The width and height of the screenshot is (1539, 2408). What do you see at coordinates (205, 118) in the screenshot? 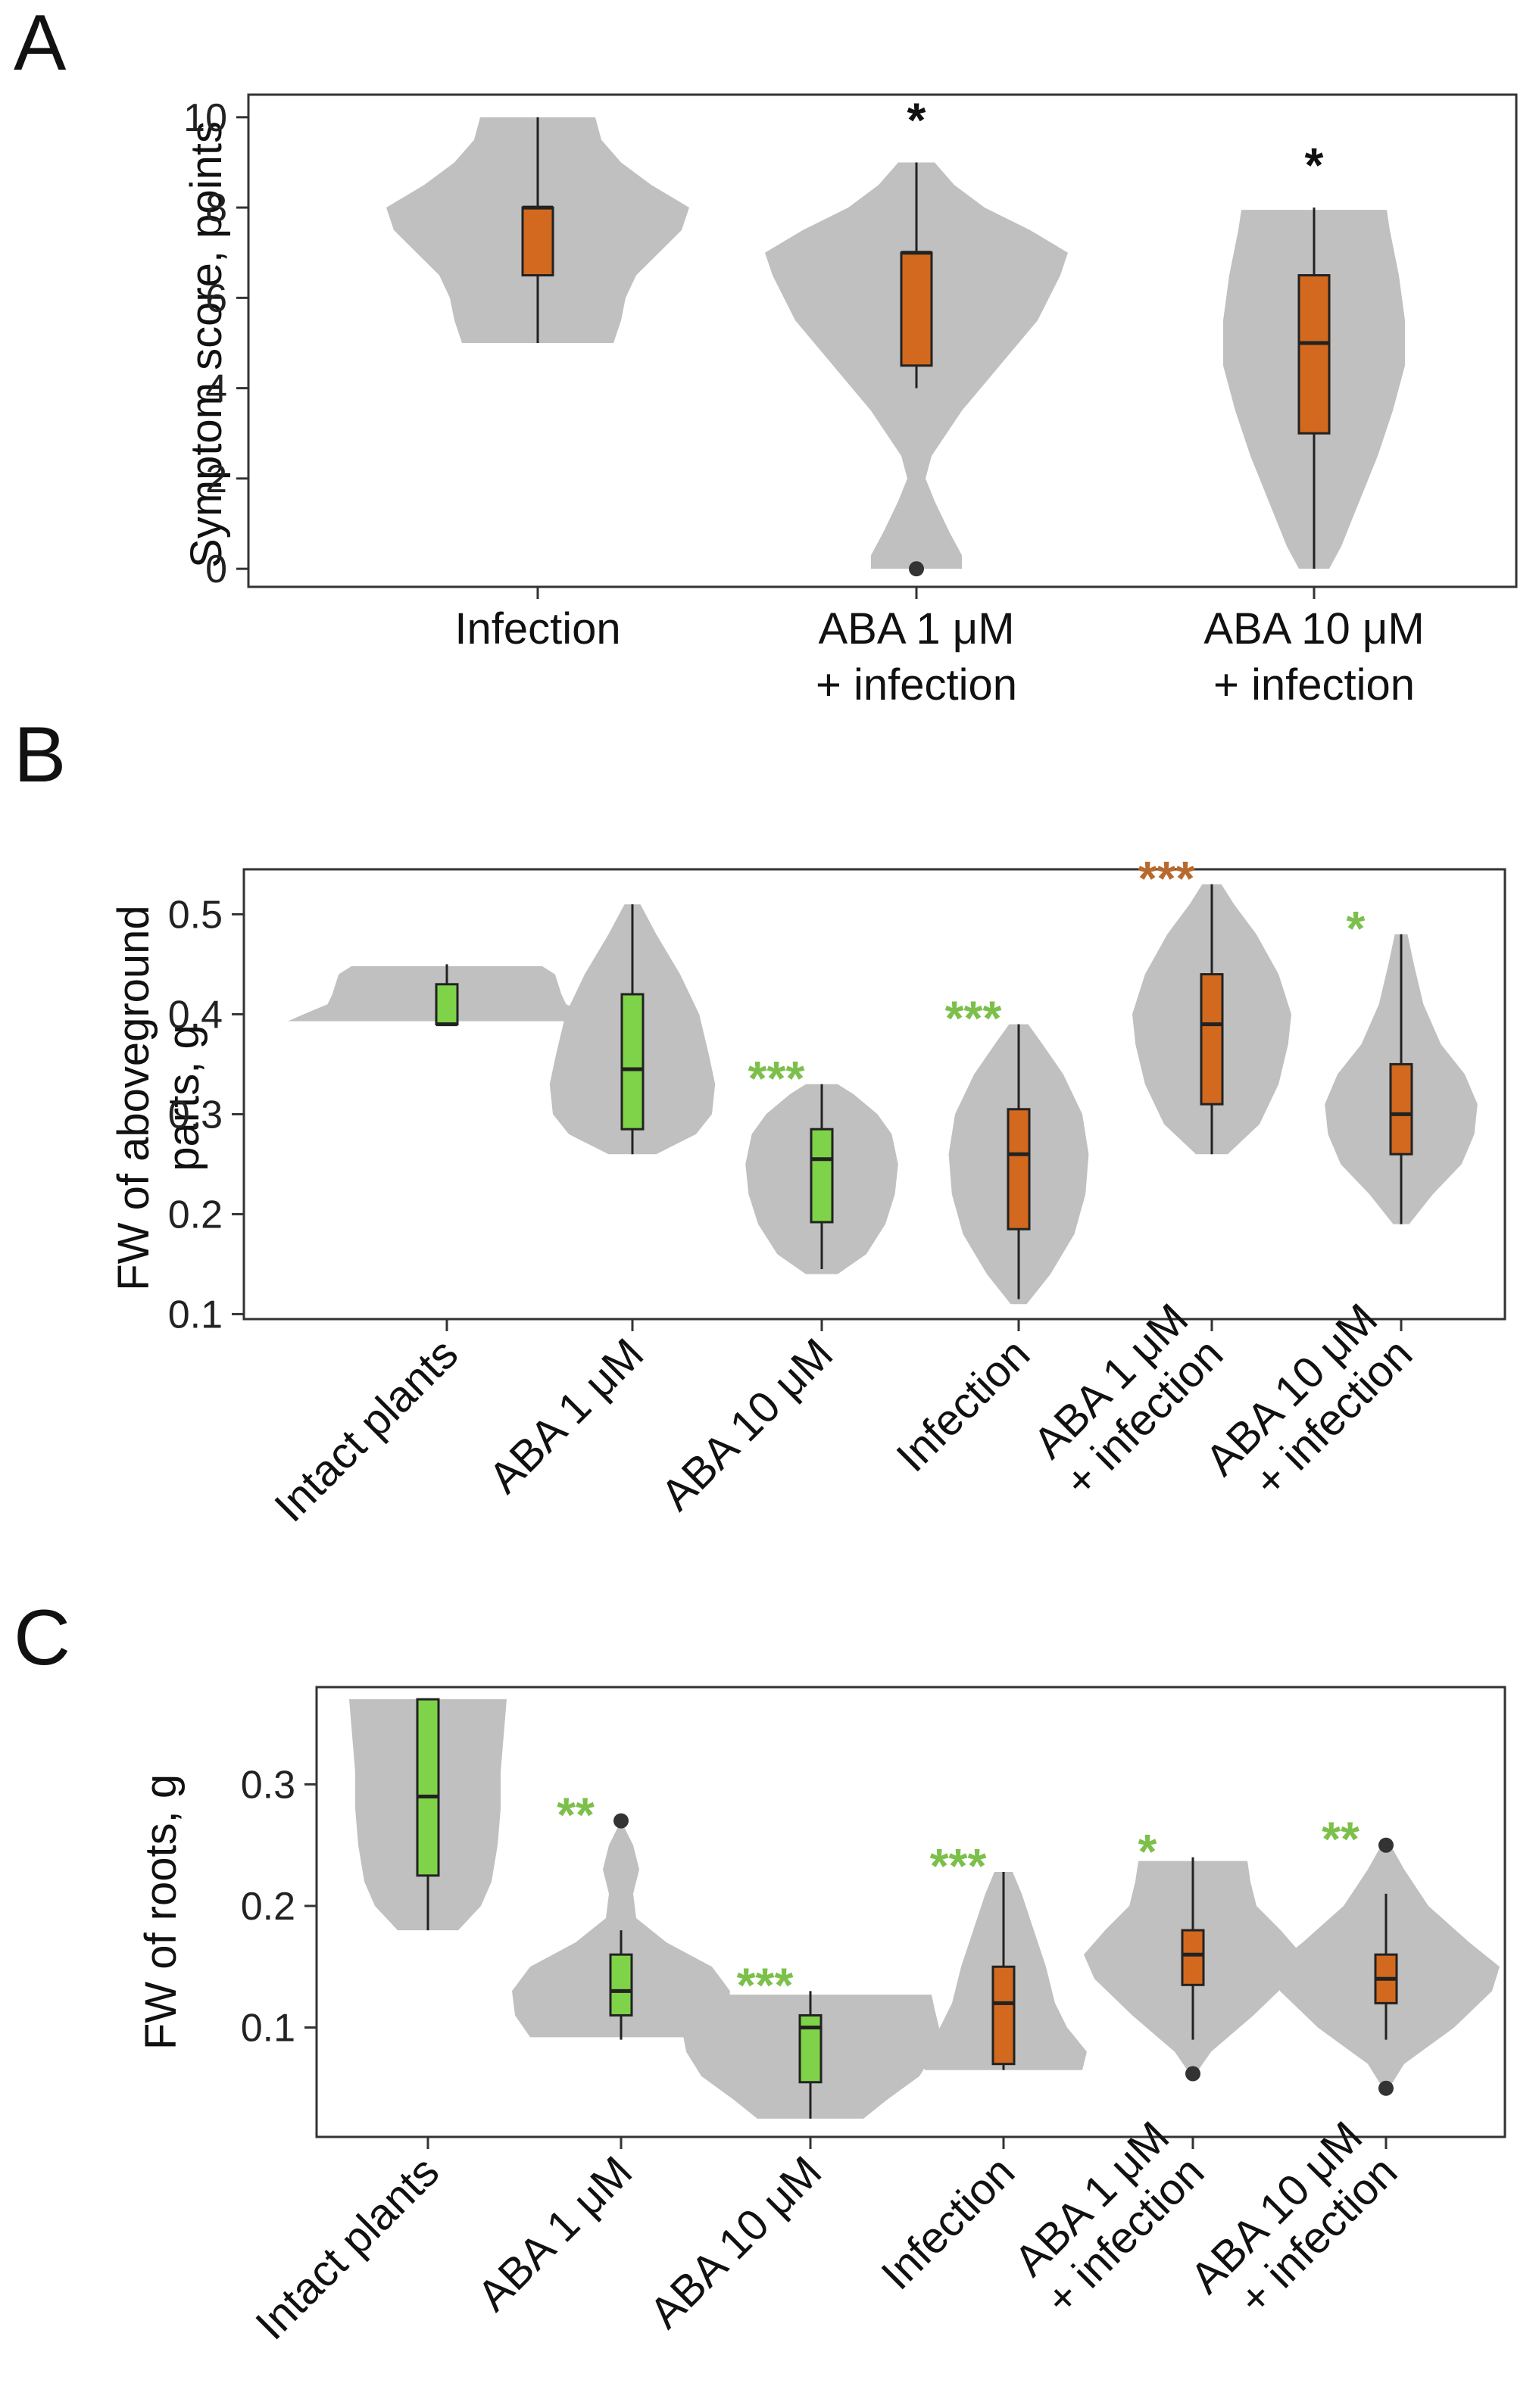
I see `y-tick-label: 10` at bounding box center [205, 118].